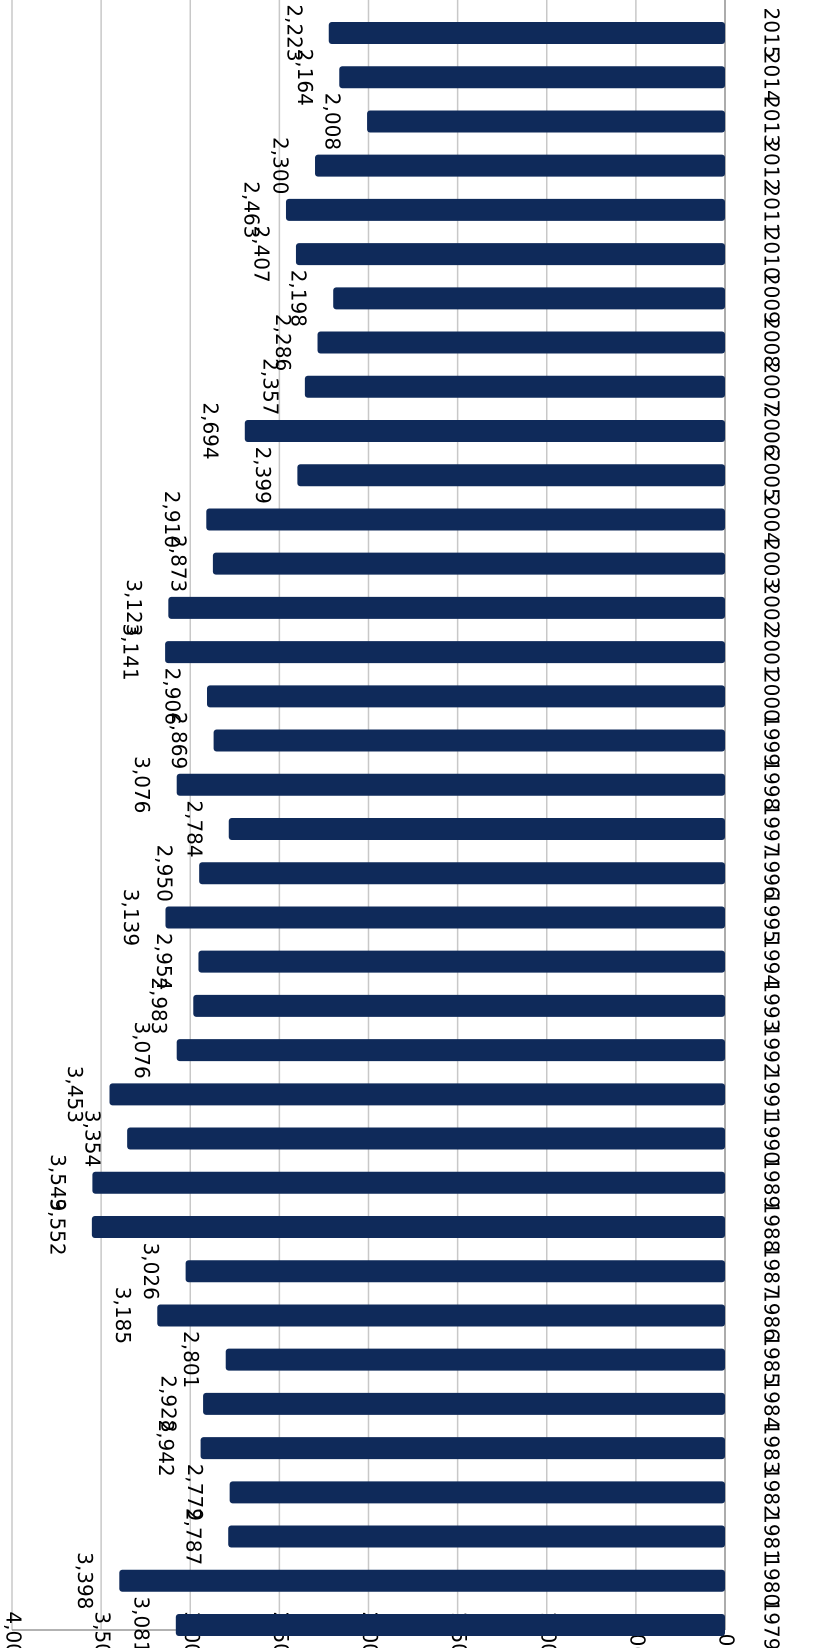 The height and width of the screenshot is (1648, 832). Describe the element at coordinates (141, 1622) in the screenshot. I see `data-label: 3,081` at that location.